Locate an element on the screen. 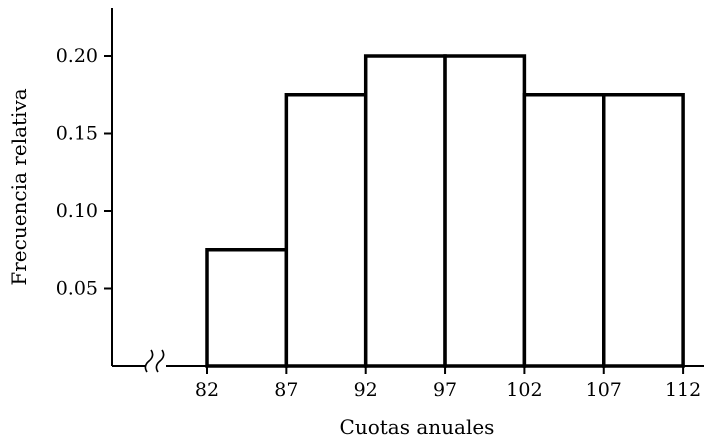 The image size is (707, 442). y-tick-label: 0.15 is located at coordinates (77, 134).